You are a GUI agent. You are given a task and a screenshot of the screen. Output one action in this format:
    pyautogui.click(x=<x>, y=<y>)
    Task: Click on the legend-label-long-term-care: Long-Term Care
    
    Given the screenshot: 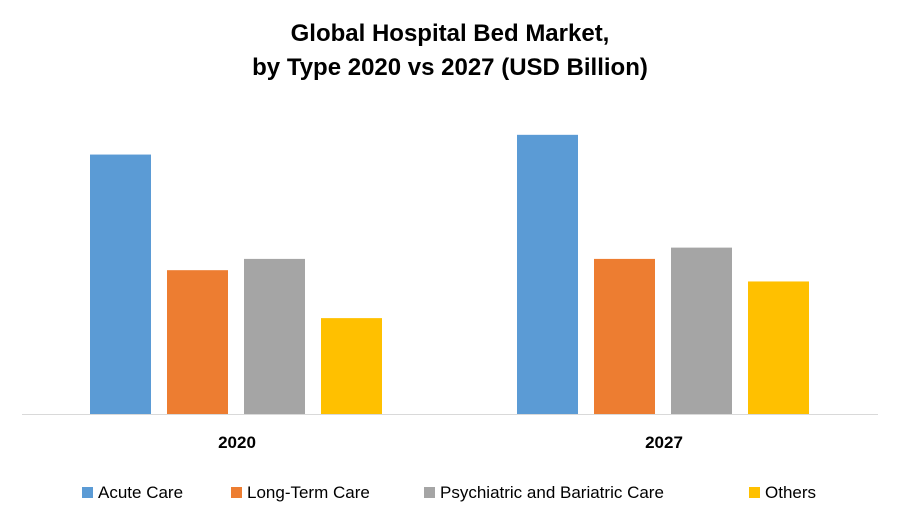 What is the action you would take?
    pyautogui.click(x=308, y=492)
    